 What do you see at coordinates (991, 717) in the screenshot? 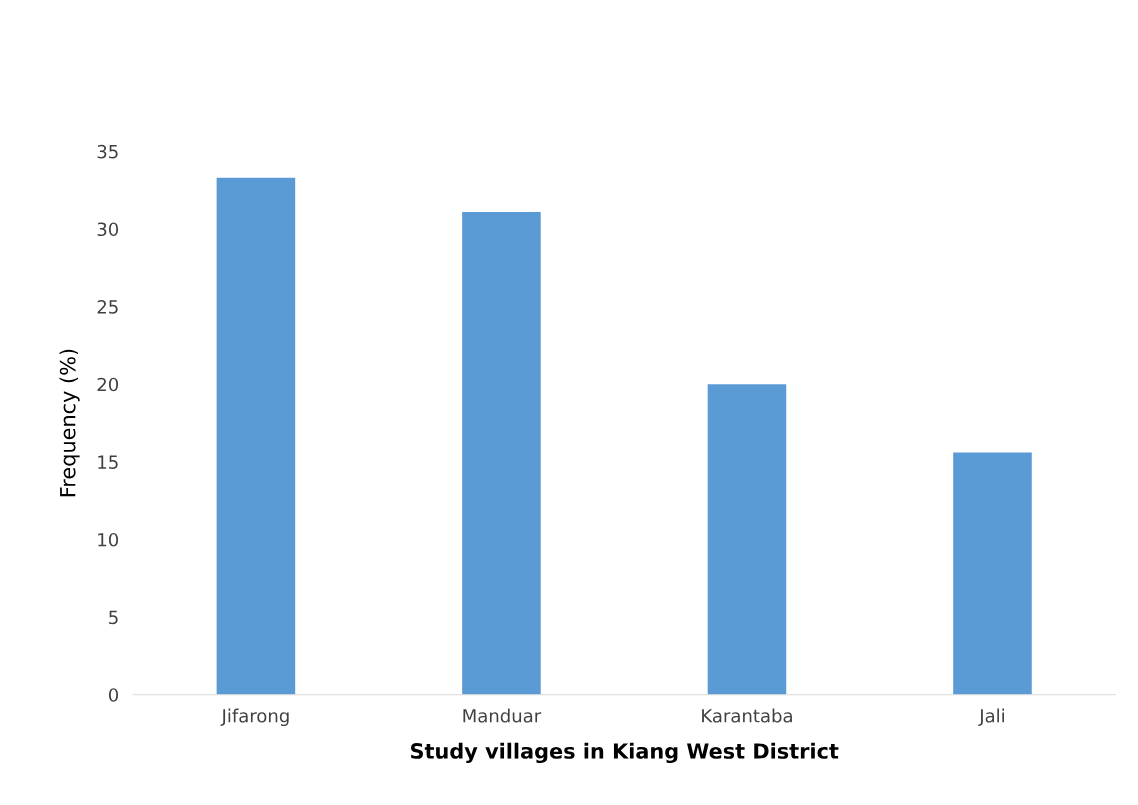
I see `x-tick-label: Jali` at bounding box center [991, 717].